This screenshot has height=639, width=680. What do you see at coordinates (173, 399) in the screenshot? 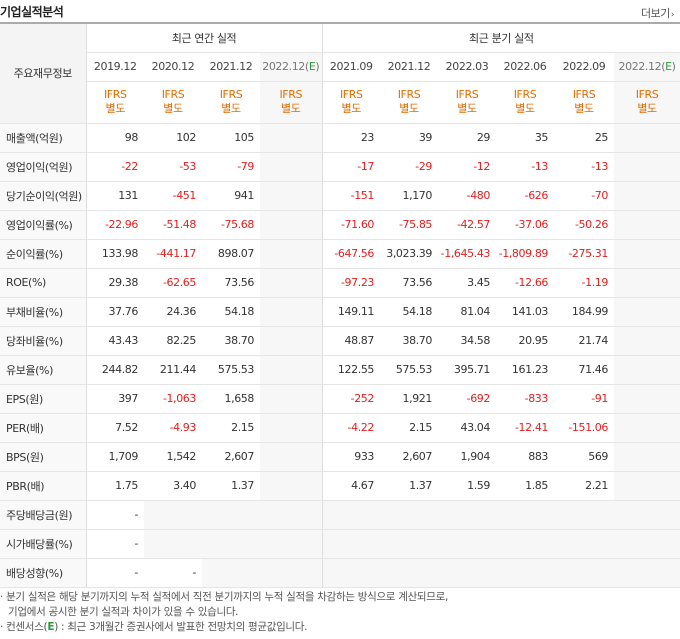
I see `table-cell: -1,063` at bounding box center [173, 399].